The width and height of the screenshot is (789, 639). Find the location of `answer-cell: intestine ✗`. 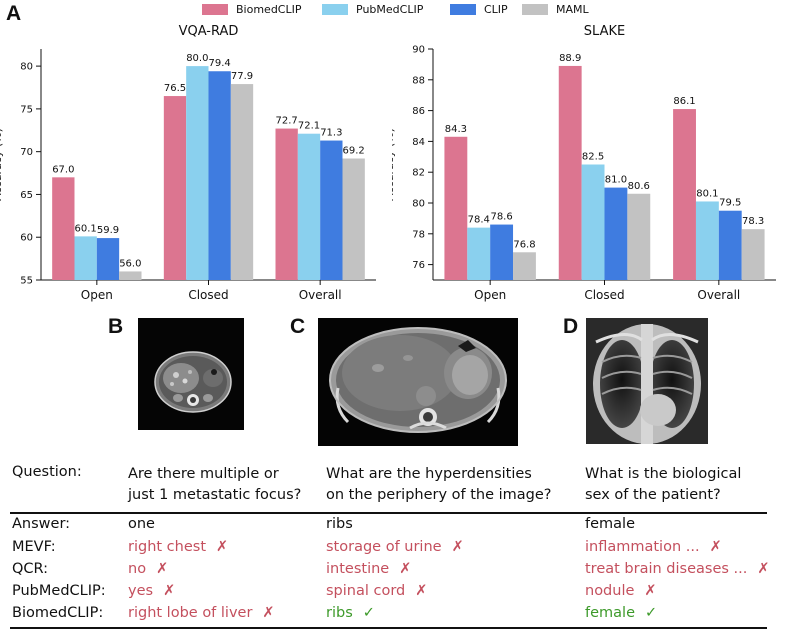

answer-cell: intestine ✗ is located at coordinates (368, 569).